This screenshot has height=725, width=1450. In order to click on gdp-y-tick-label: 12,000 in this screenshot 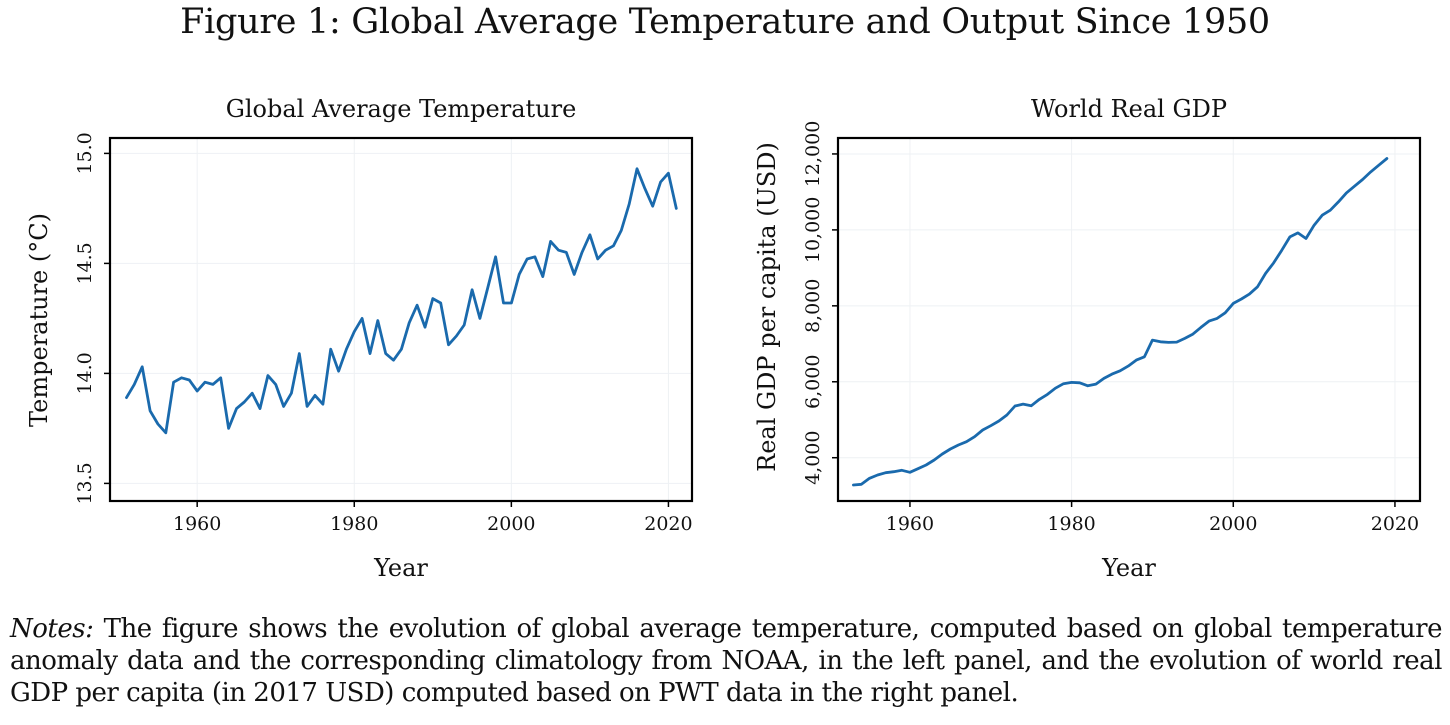, I will do `click(813, 154)`.